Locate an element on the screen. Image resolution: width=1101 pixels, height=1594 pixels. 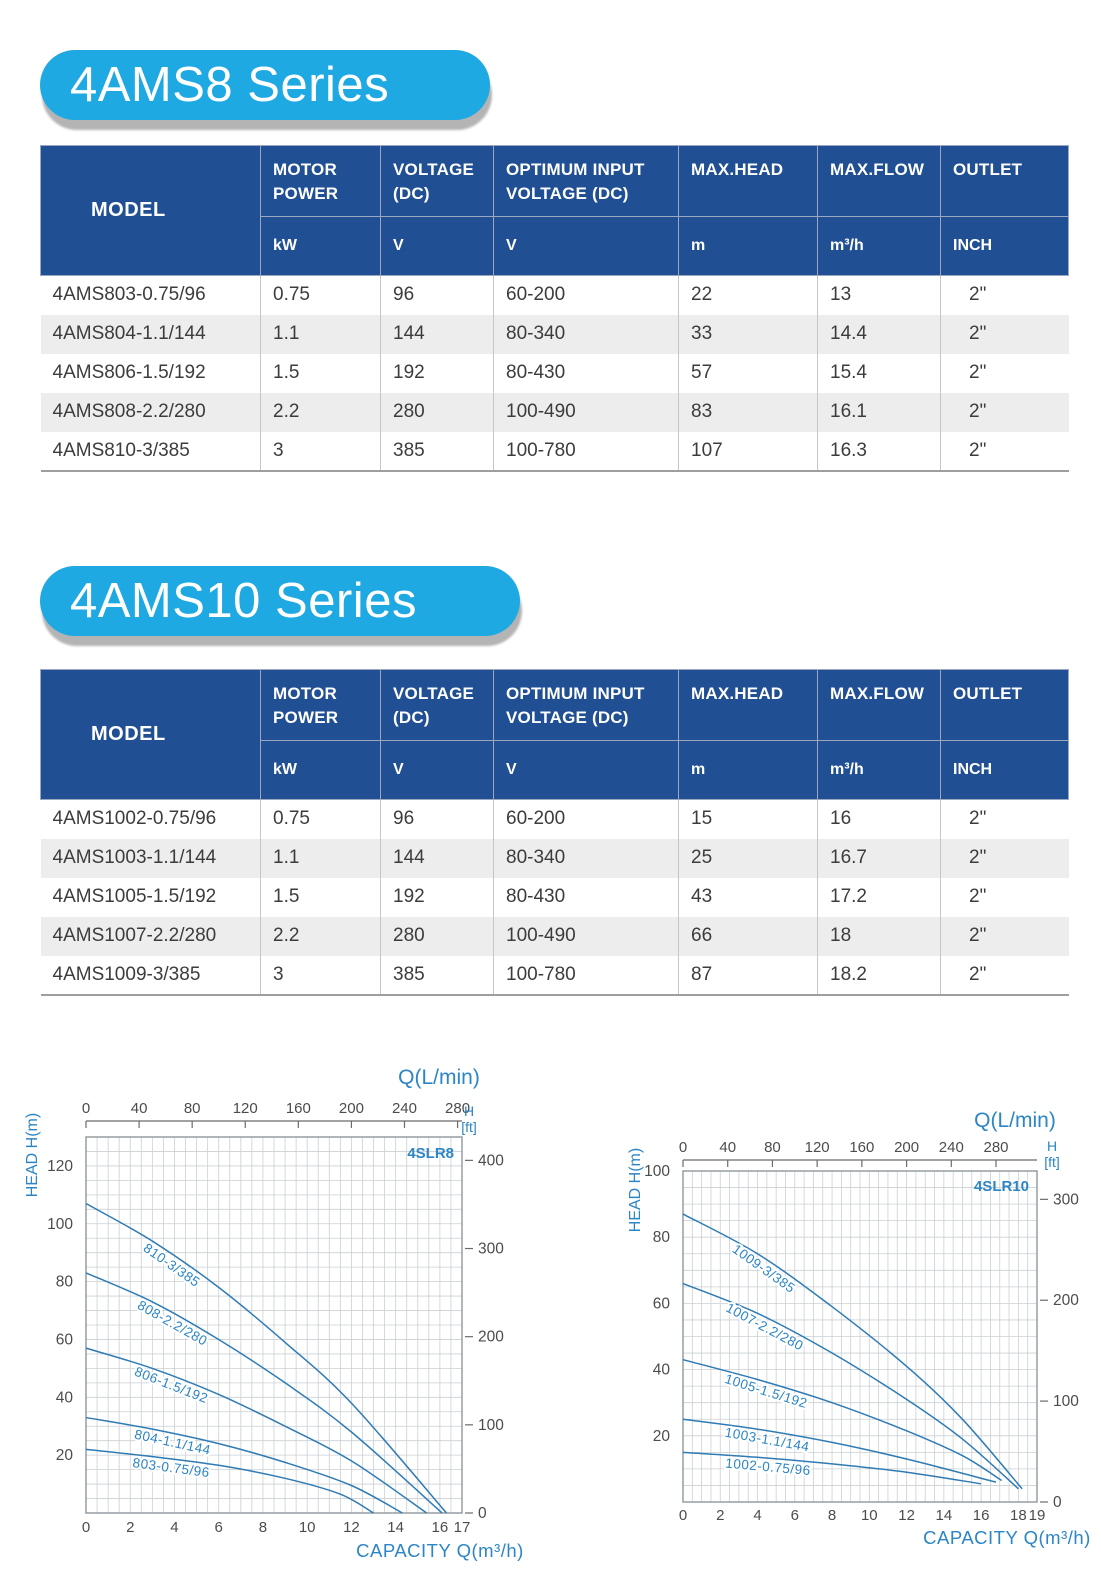
top-axis-tick-label: 0 is located at coordinates (86, 1108).